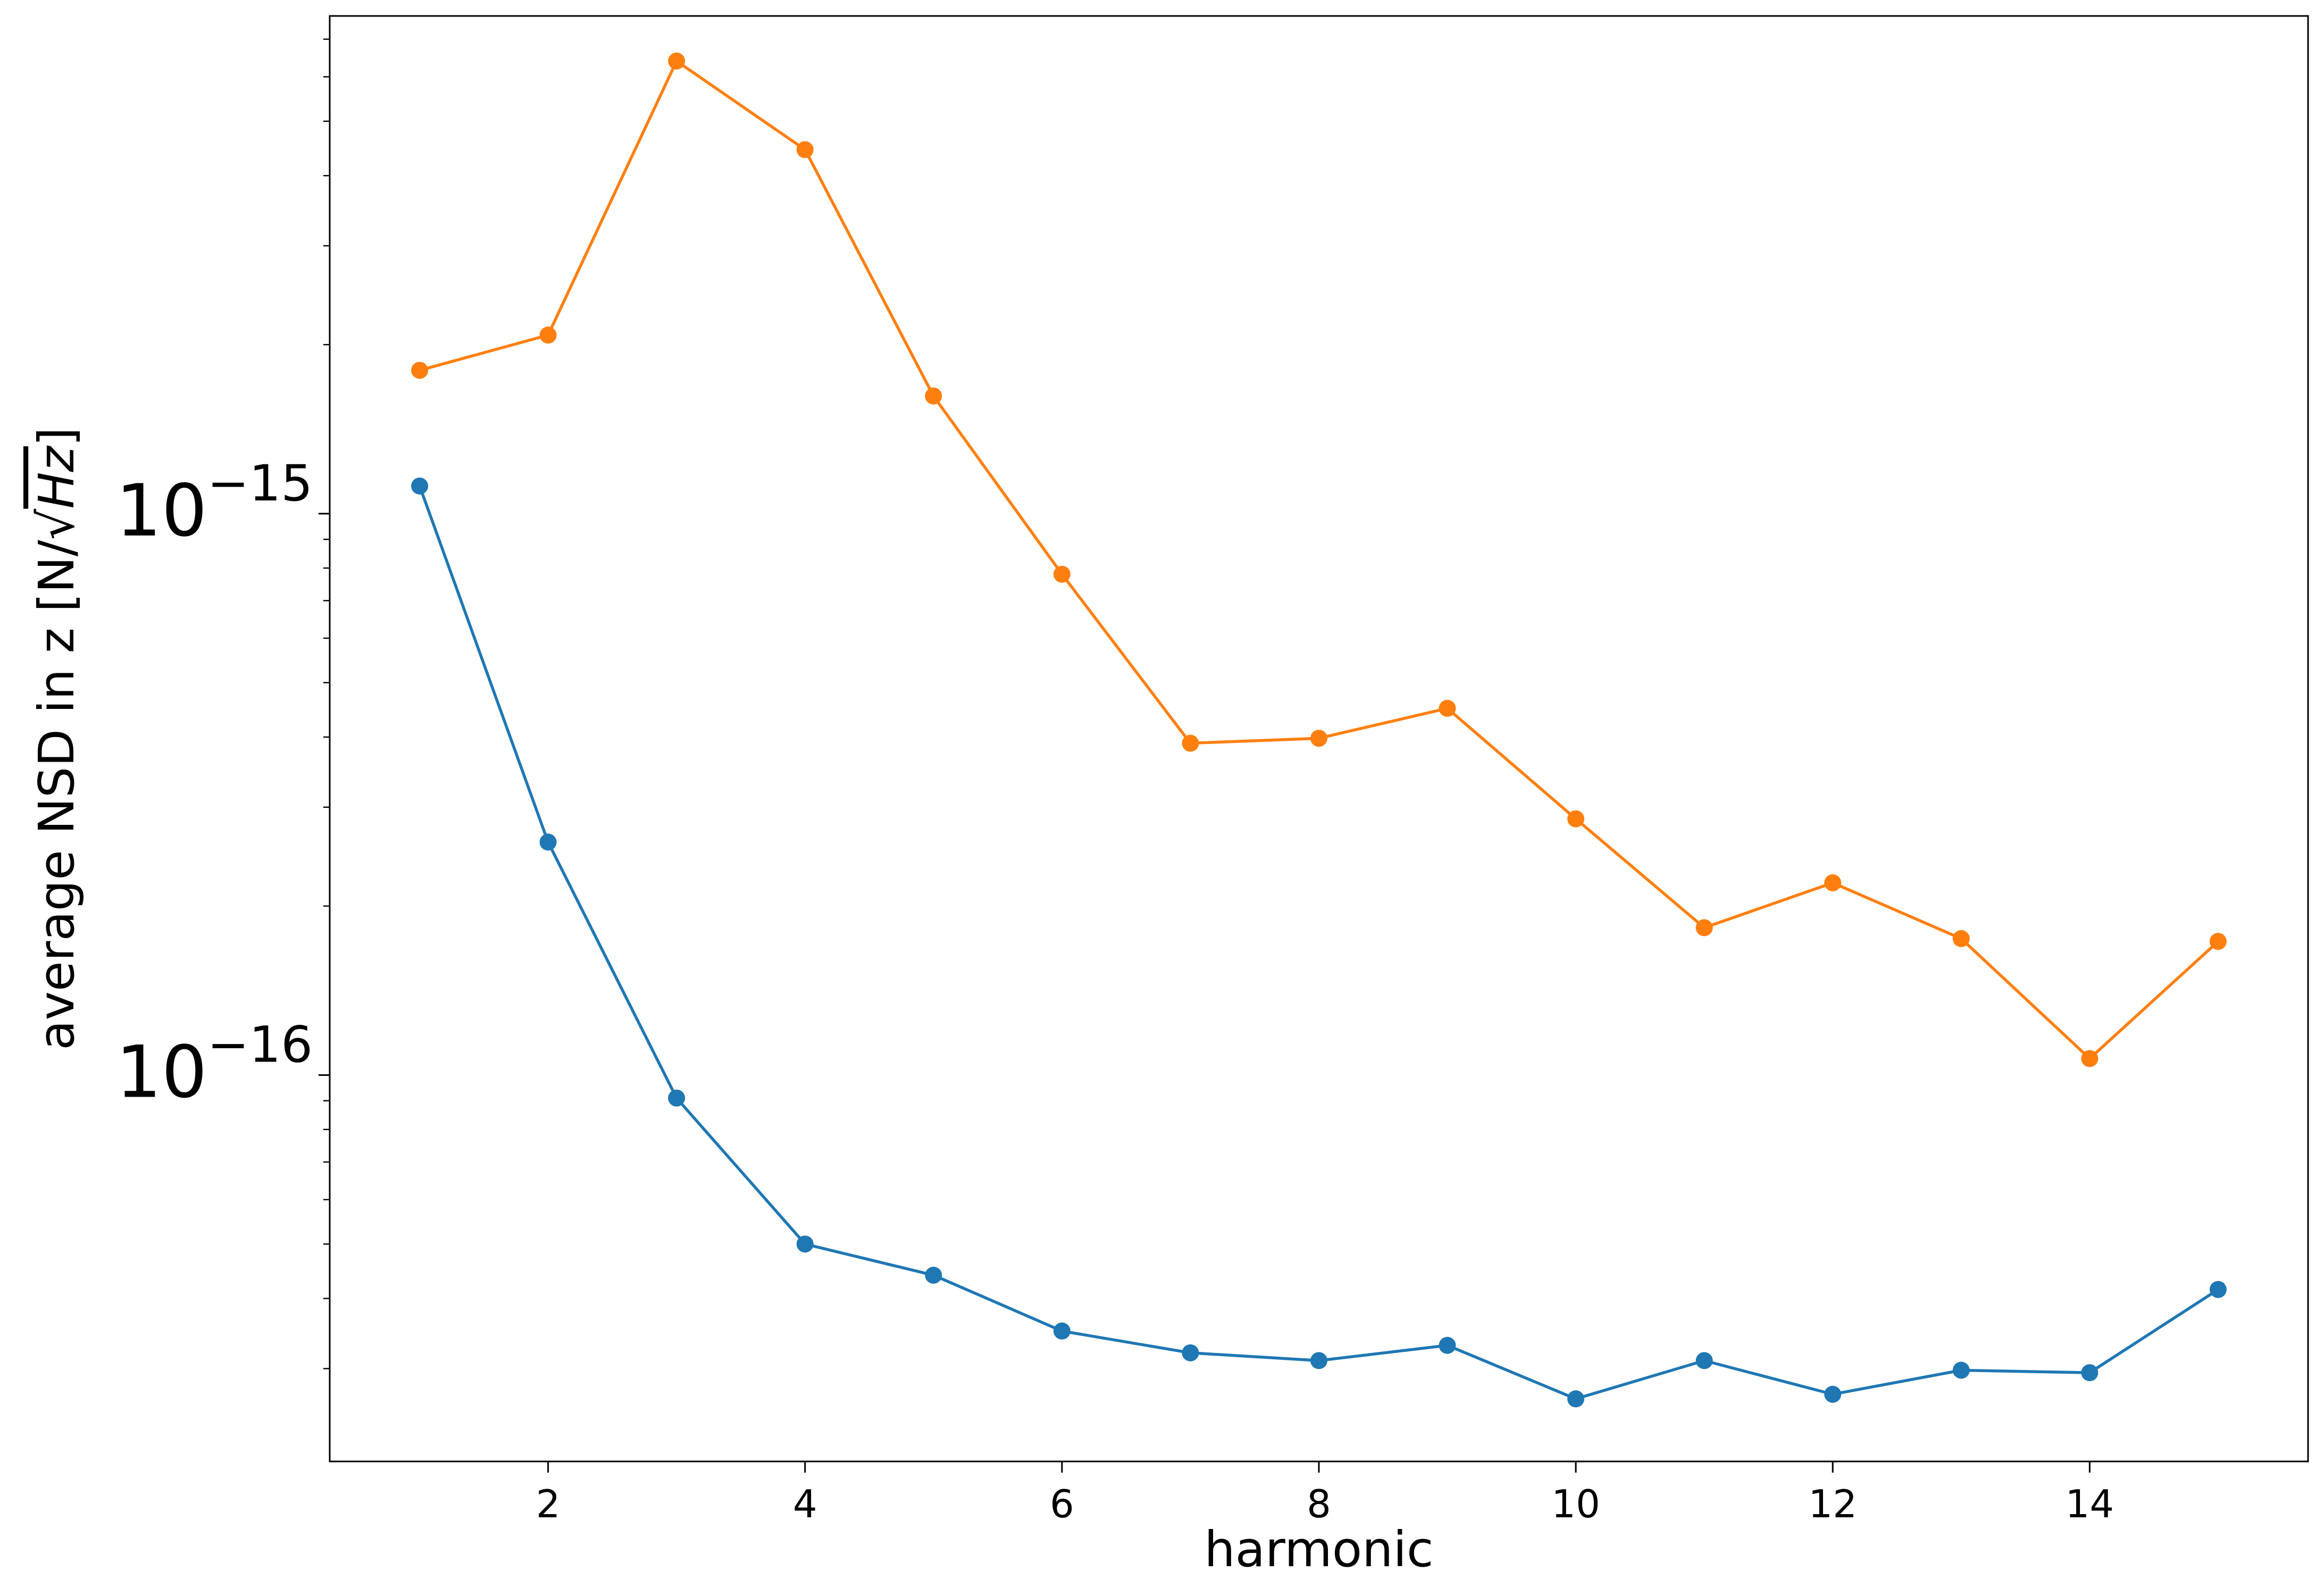 This screenshot has width=2324, height=1596. I want to click on x-tick-label: 12, so click(1832, 1504).